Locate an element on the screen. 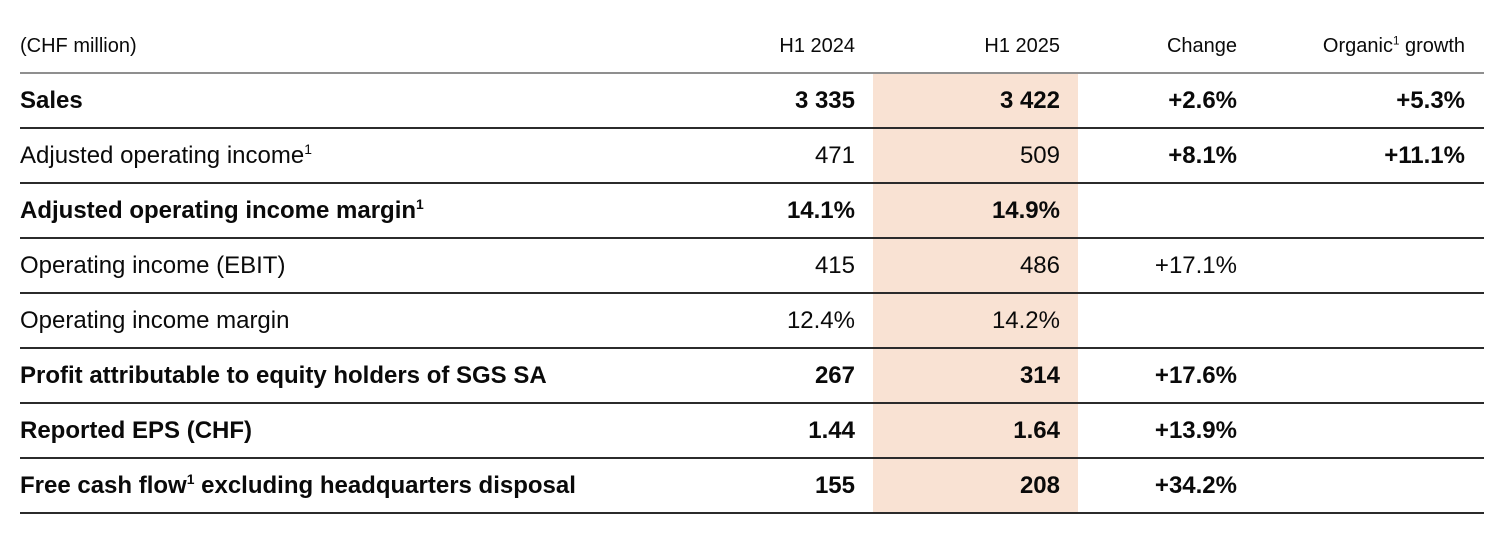  cell-h1-2024: 155 is located at coordinates (763, 486).